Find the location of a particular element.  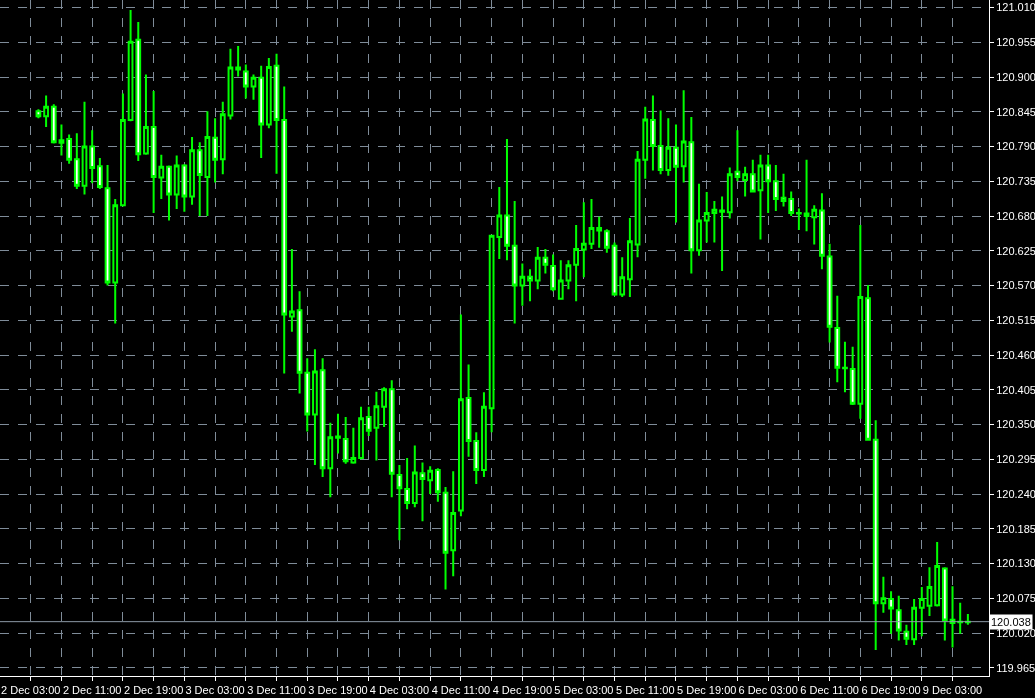

x-tick-label: 4 Dec 03:00 is located at coordinates (399, 690).